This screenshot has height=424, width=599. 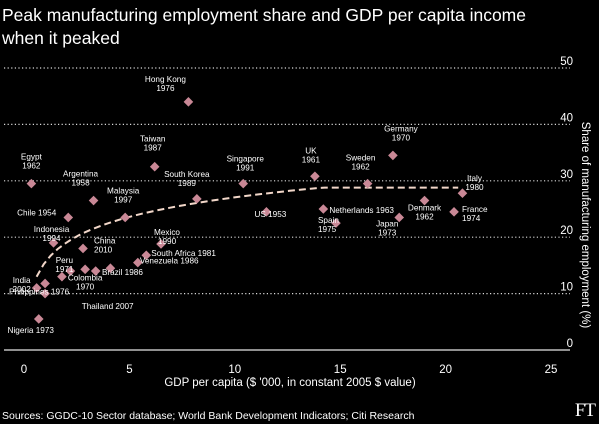 What do you see at coordinates (24, 370) in the screenshot?
I see `x-tick-label: 0` at bounding box center [24, 370].